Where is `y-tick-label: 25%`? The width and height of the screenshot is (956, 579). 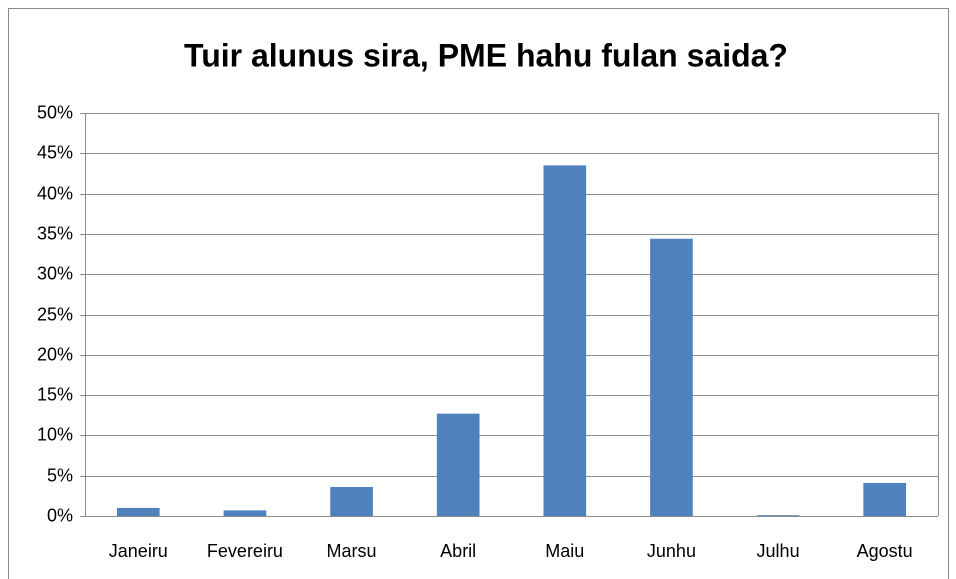 y-tick-label: 25% is located at coordinates (55, 314).